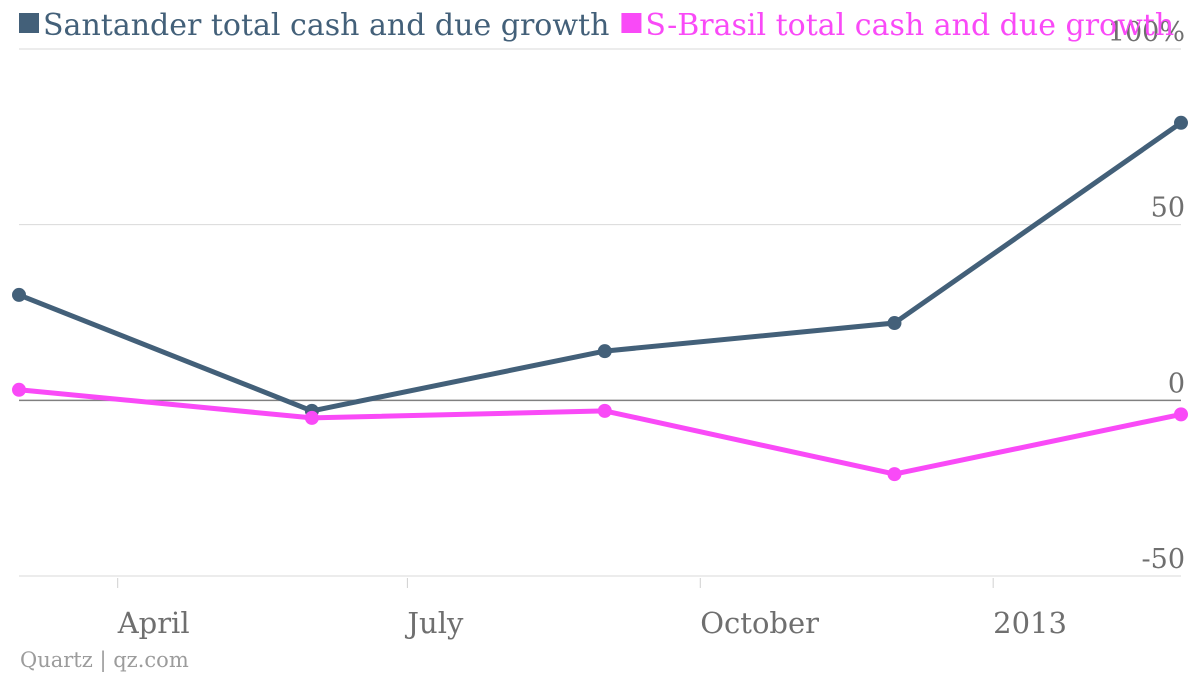  What do you see at coordinates (104, 660) in the screenshot?
I see `source-credit: Quartz | qz.com` at bounding box center [104, 660].